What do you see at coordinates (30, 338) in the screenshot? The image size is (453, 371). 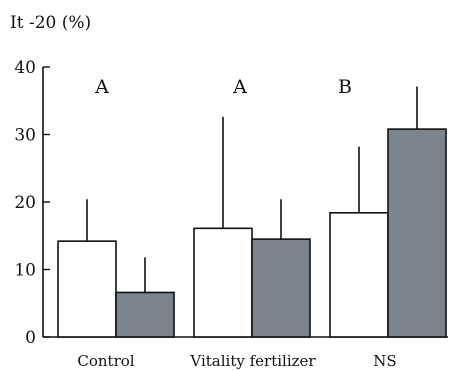 I see `y-tick-label: 0` at bounding box center [30, 338].